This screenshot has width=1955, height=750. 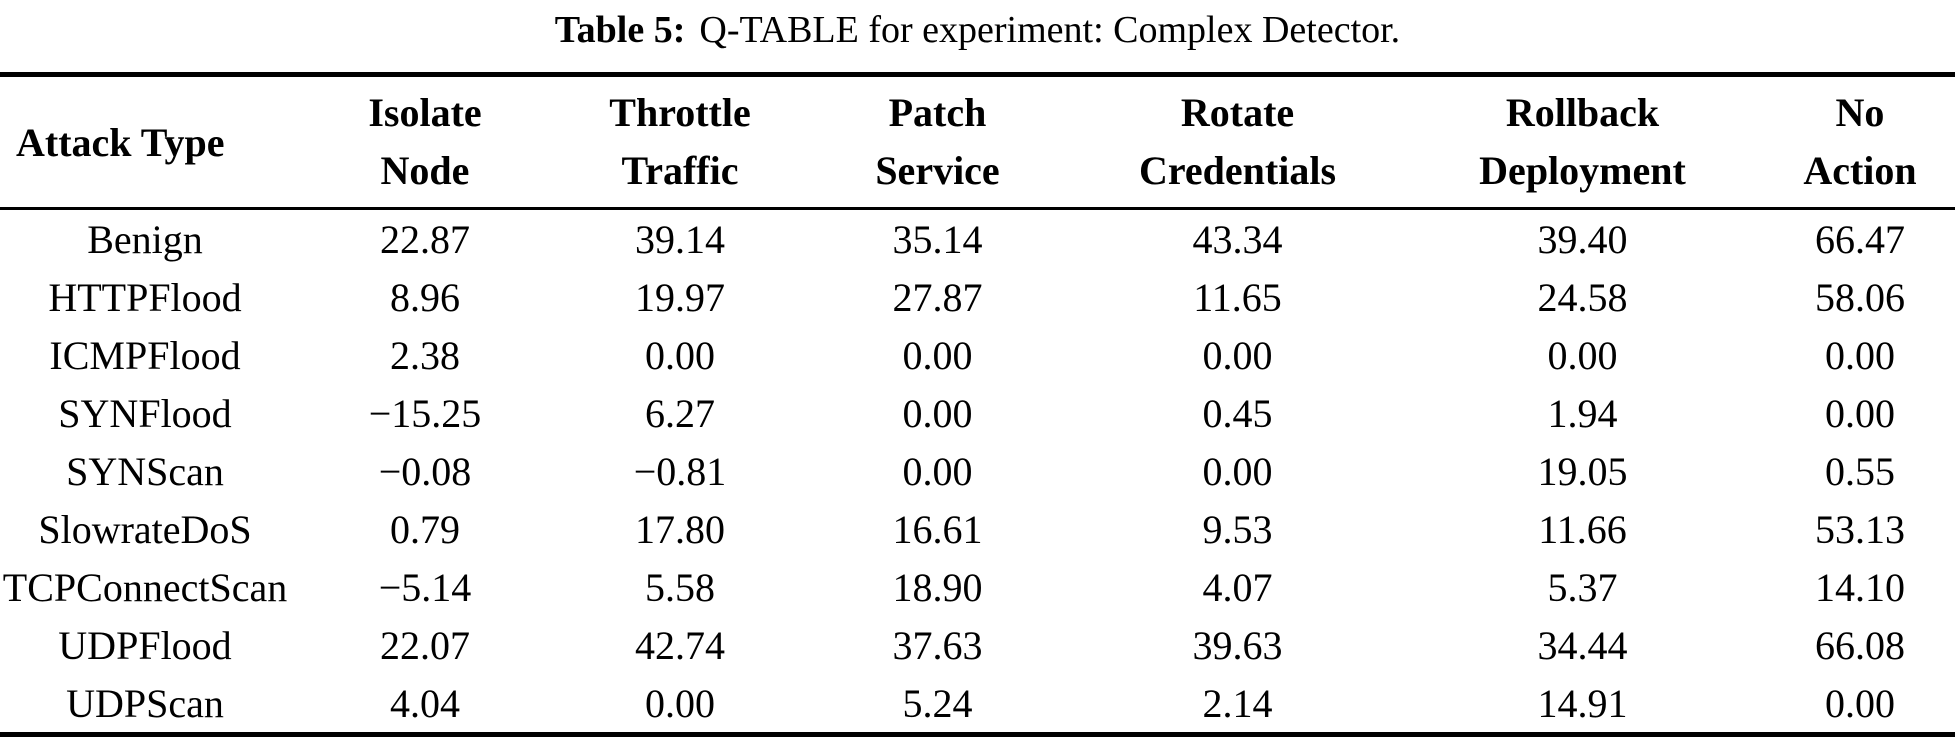 What do you see at coordinates (937, 142) in the screenshot?
I see `col-header-patch-service: Patch Service` at bounding box center [937, 142].